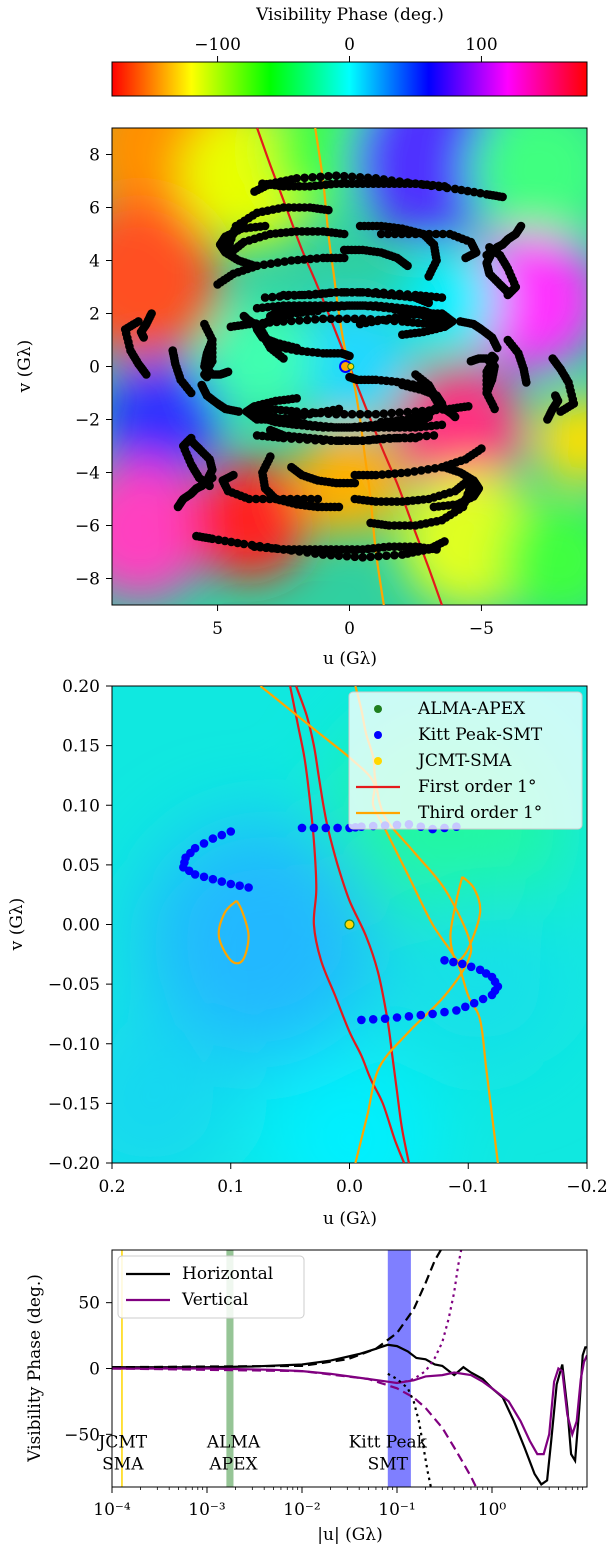  I want to click on center-marker, so click(351, 366).